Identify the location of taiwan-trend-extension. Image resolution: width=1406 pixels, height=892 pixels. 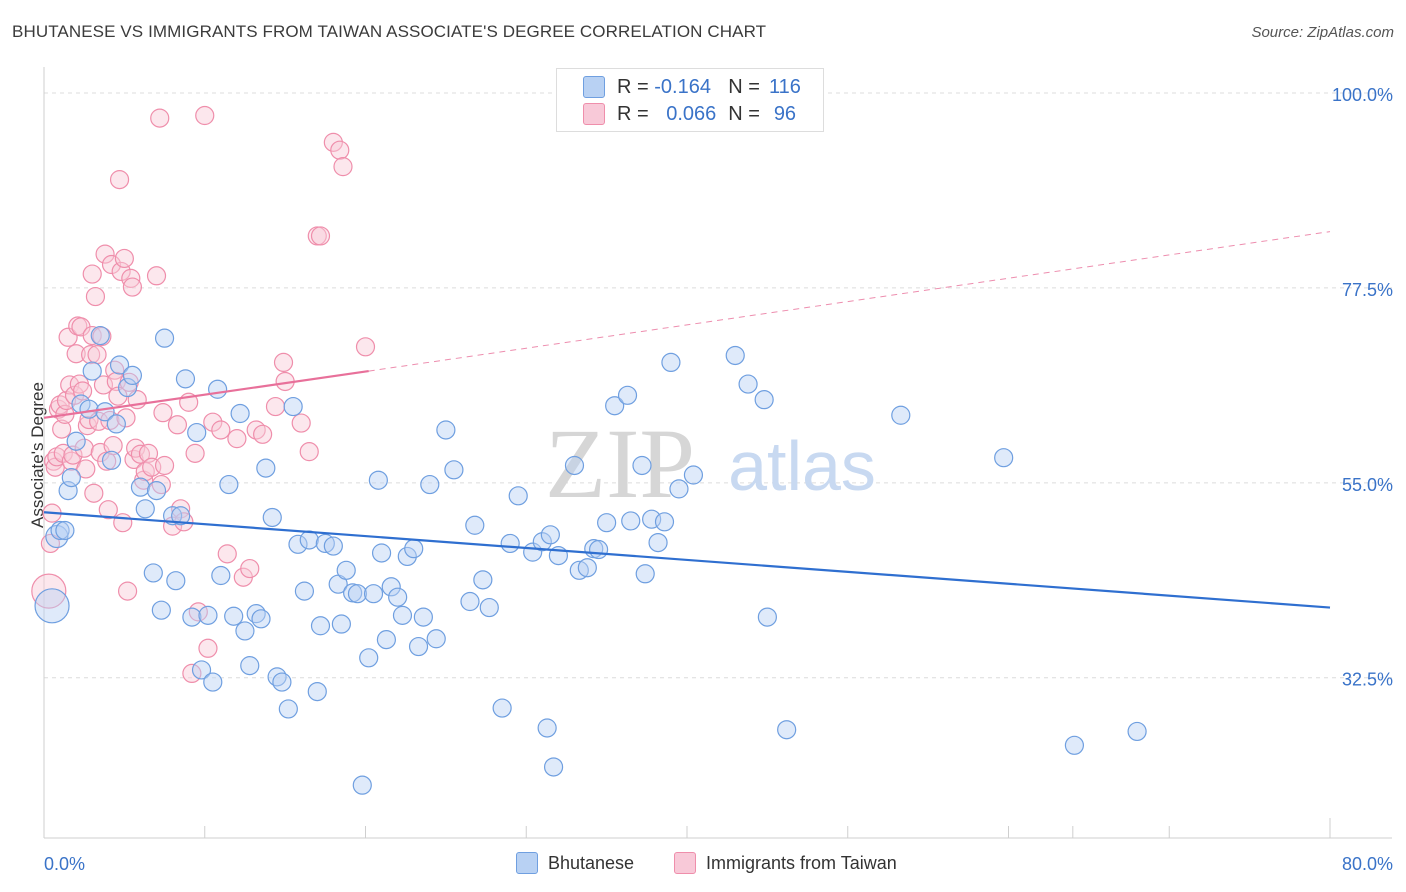
(849, 301).